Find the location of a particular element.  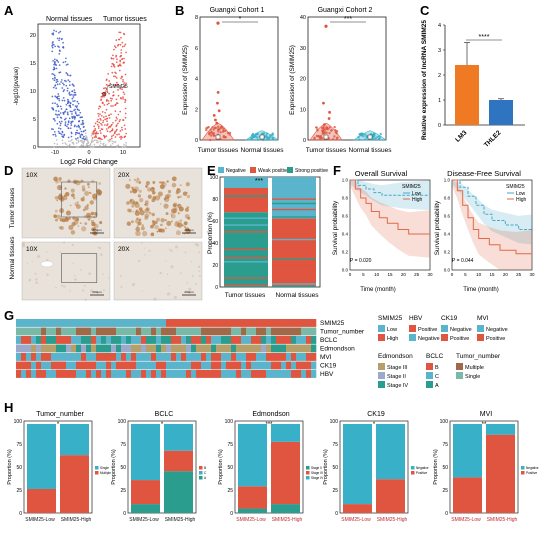

h-legend-label: Positive is located at coordinates (421, 473).